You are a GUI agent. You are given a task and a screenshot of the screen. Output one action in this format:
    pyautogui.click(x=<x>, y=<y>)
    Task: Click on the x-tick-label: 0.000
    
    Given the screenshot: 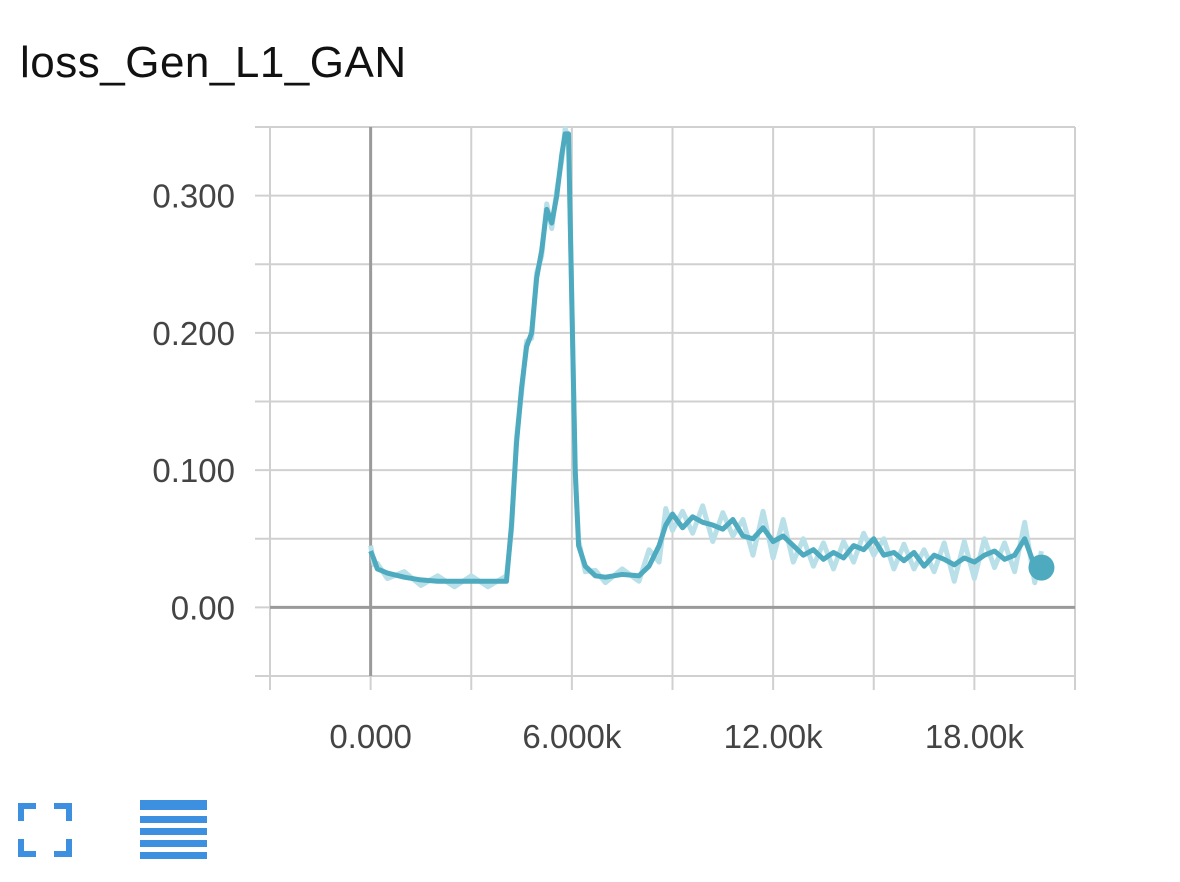 What is the action you would take?
    pyautogui.click(x=370, y=736)
    